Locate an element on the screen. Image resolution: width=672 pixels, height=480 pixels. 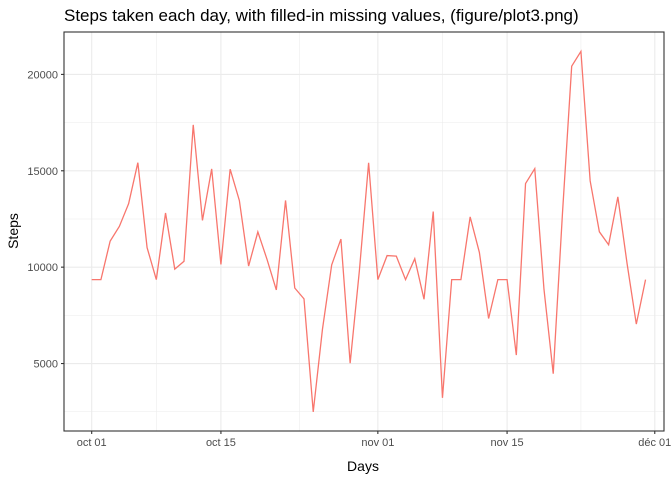
y-axis-title: Steps is located at coordinates (13, 231).